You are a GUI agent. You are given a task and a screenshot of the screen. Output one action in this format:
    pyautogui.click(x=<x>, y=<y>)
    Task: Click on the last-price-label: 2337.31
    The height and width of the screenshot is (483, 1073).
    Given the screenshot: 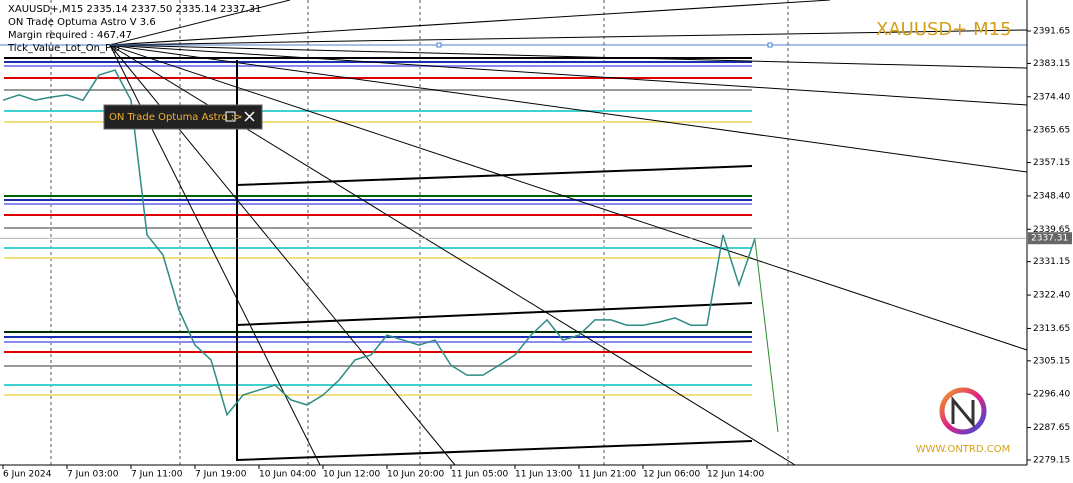 What is the action you would take?
    pyautogui.click(x=1049, y=239)
    